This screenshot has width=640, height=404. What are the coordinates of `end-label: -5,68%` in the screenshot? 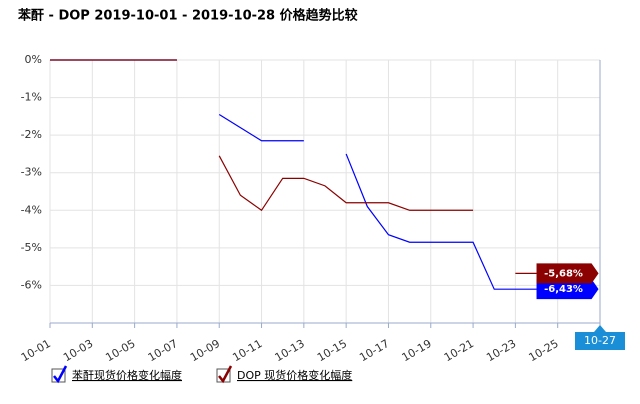 It's located at (563, 273).